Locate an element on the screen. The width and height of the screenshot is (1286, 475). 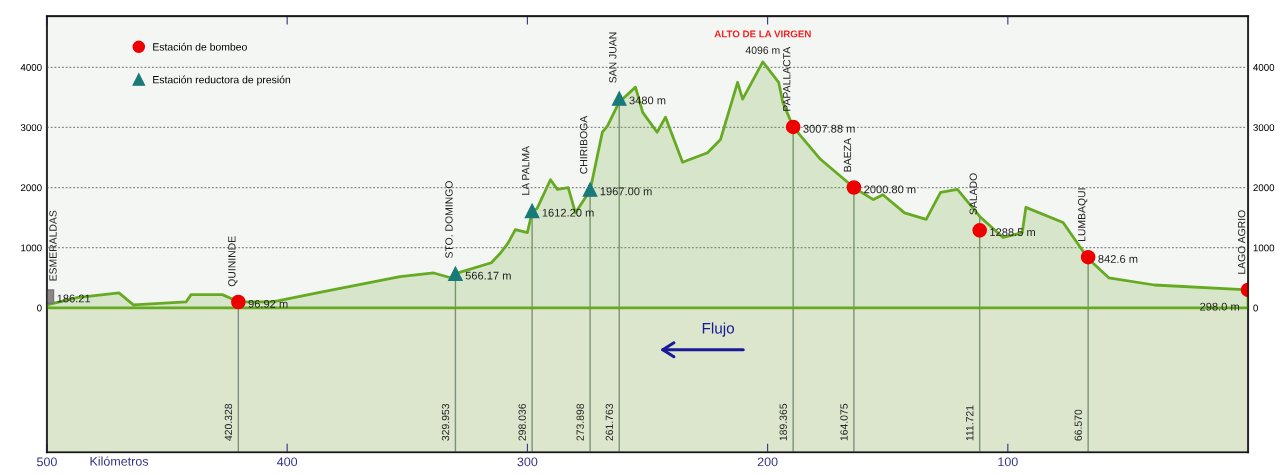
x-tick-label: 100 is located at coordinates (1008, 462).